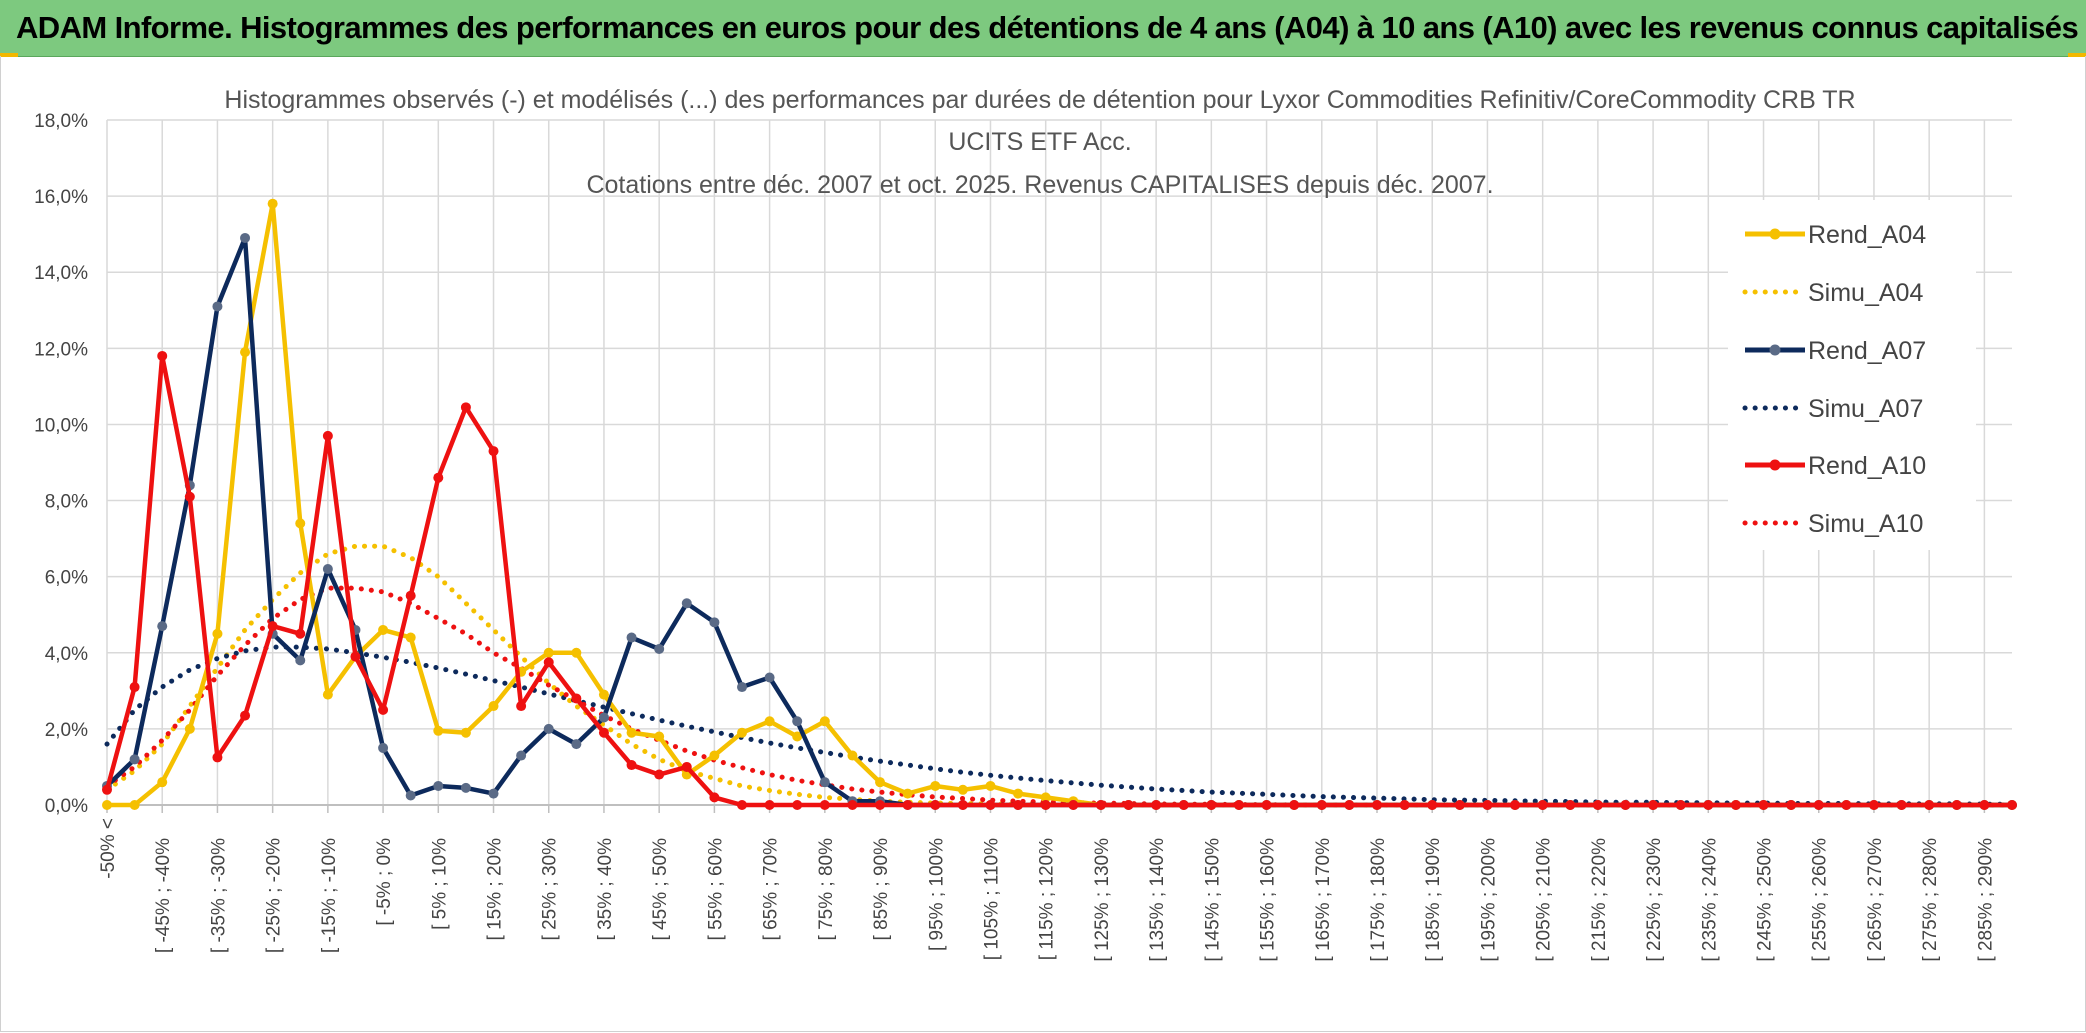  Describe the element at coordinates (218, 895) in the screenshot. I see `x-tick-label: [ -35% ; -30%` at that location.